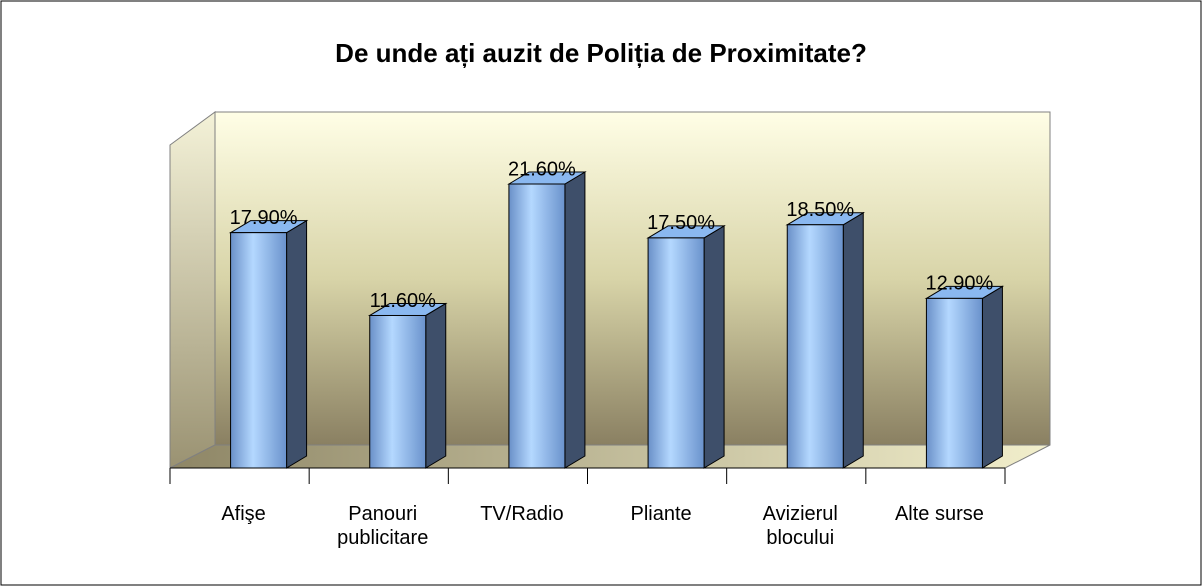 This screenshot has width=1202, height=586. Describe the element at coordinates (243, 514) in the screenshot. I see `x-tick-label: Afişe` at that location.